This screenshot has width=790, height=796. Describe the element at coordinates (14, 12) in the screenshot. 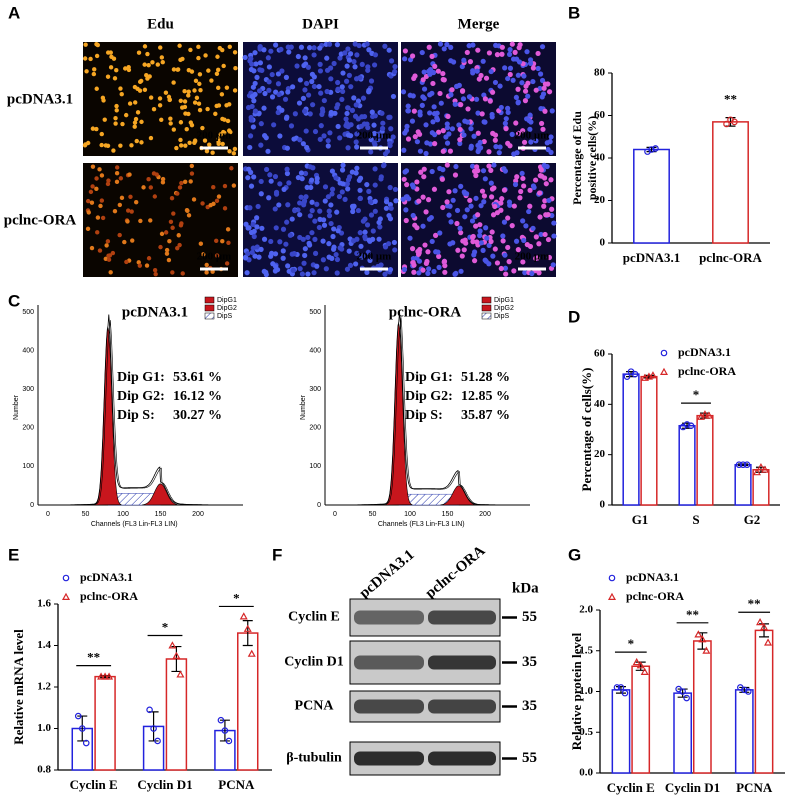

I see `panel-letter: A` at that location.